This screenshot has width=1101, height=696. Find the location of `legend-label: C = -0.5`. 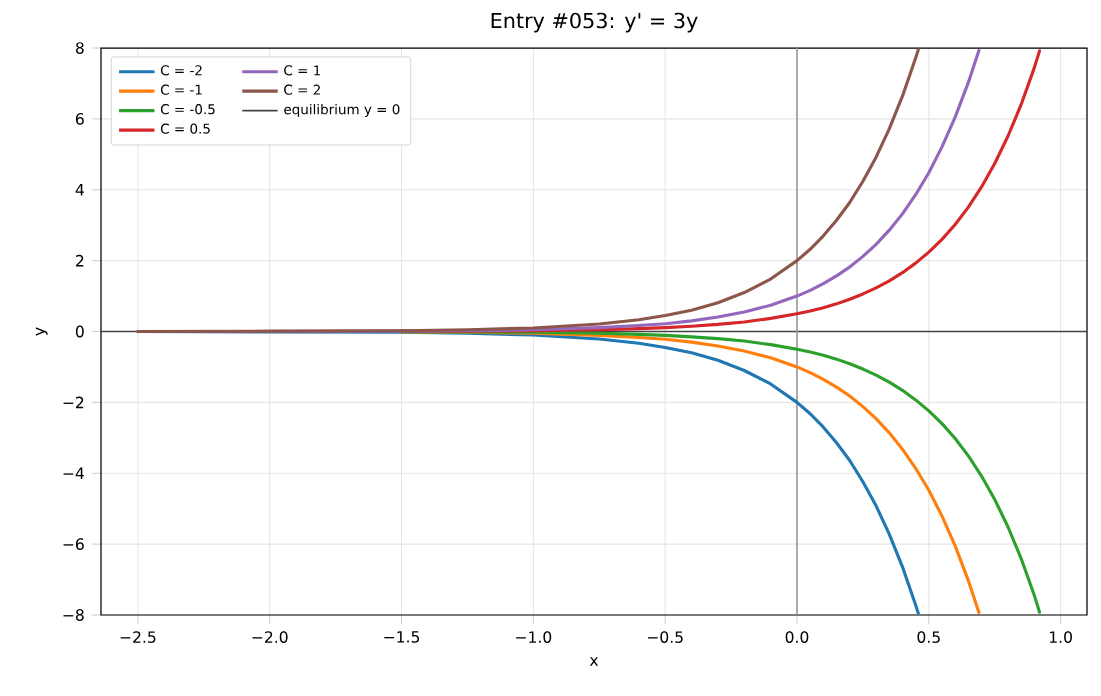

legend-label: C = -0.5 is located at coordinates (187, 109).